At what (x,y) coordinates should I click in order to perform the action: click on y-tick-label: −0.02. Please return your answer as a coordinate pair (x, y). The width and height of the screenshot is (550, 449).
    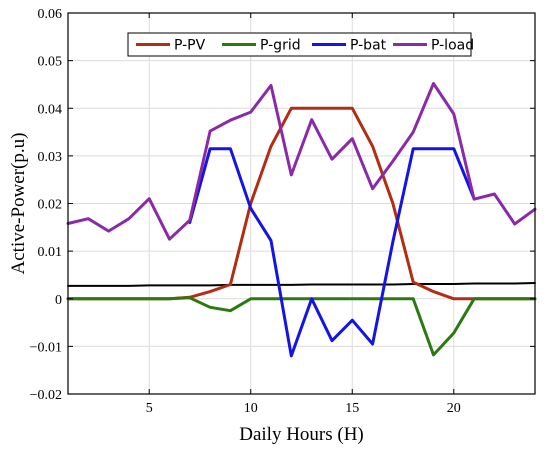
    Looking at the image, I should click on (46, 395).